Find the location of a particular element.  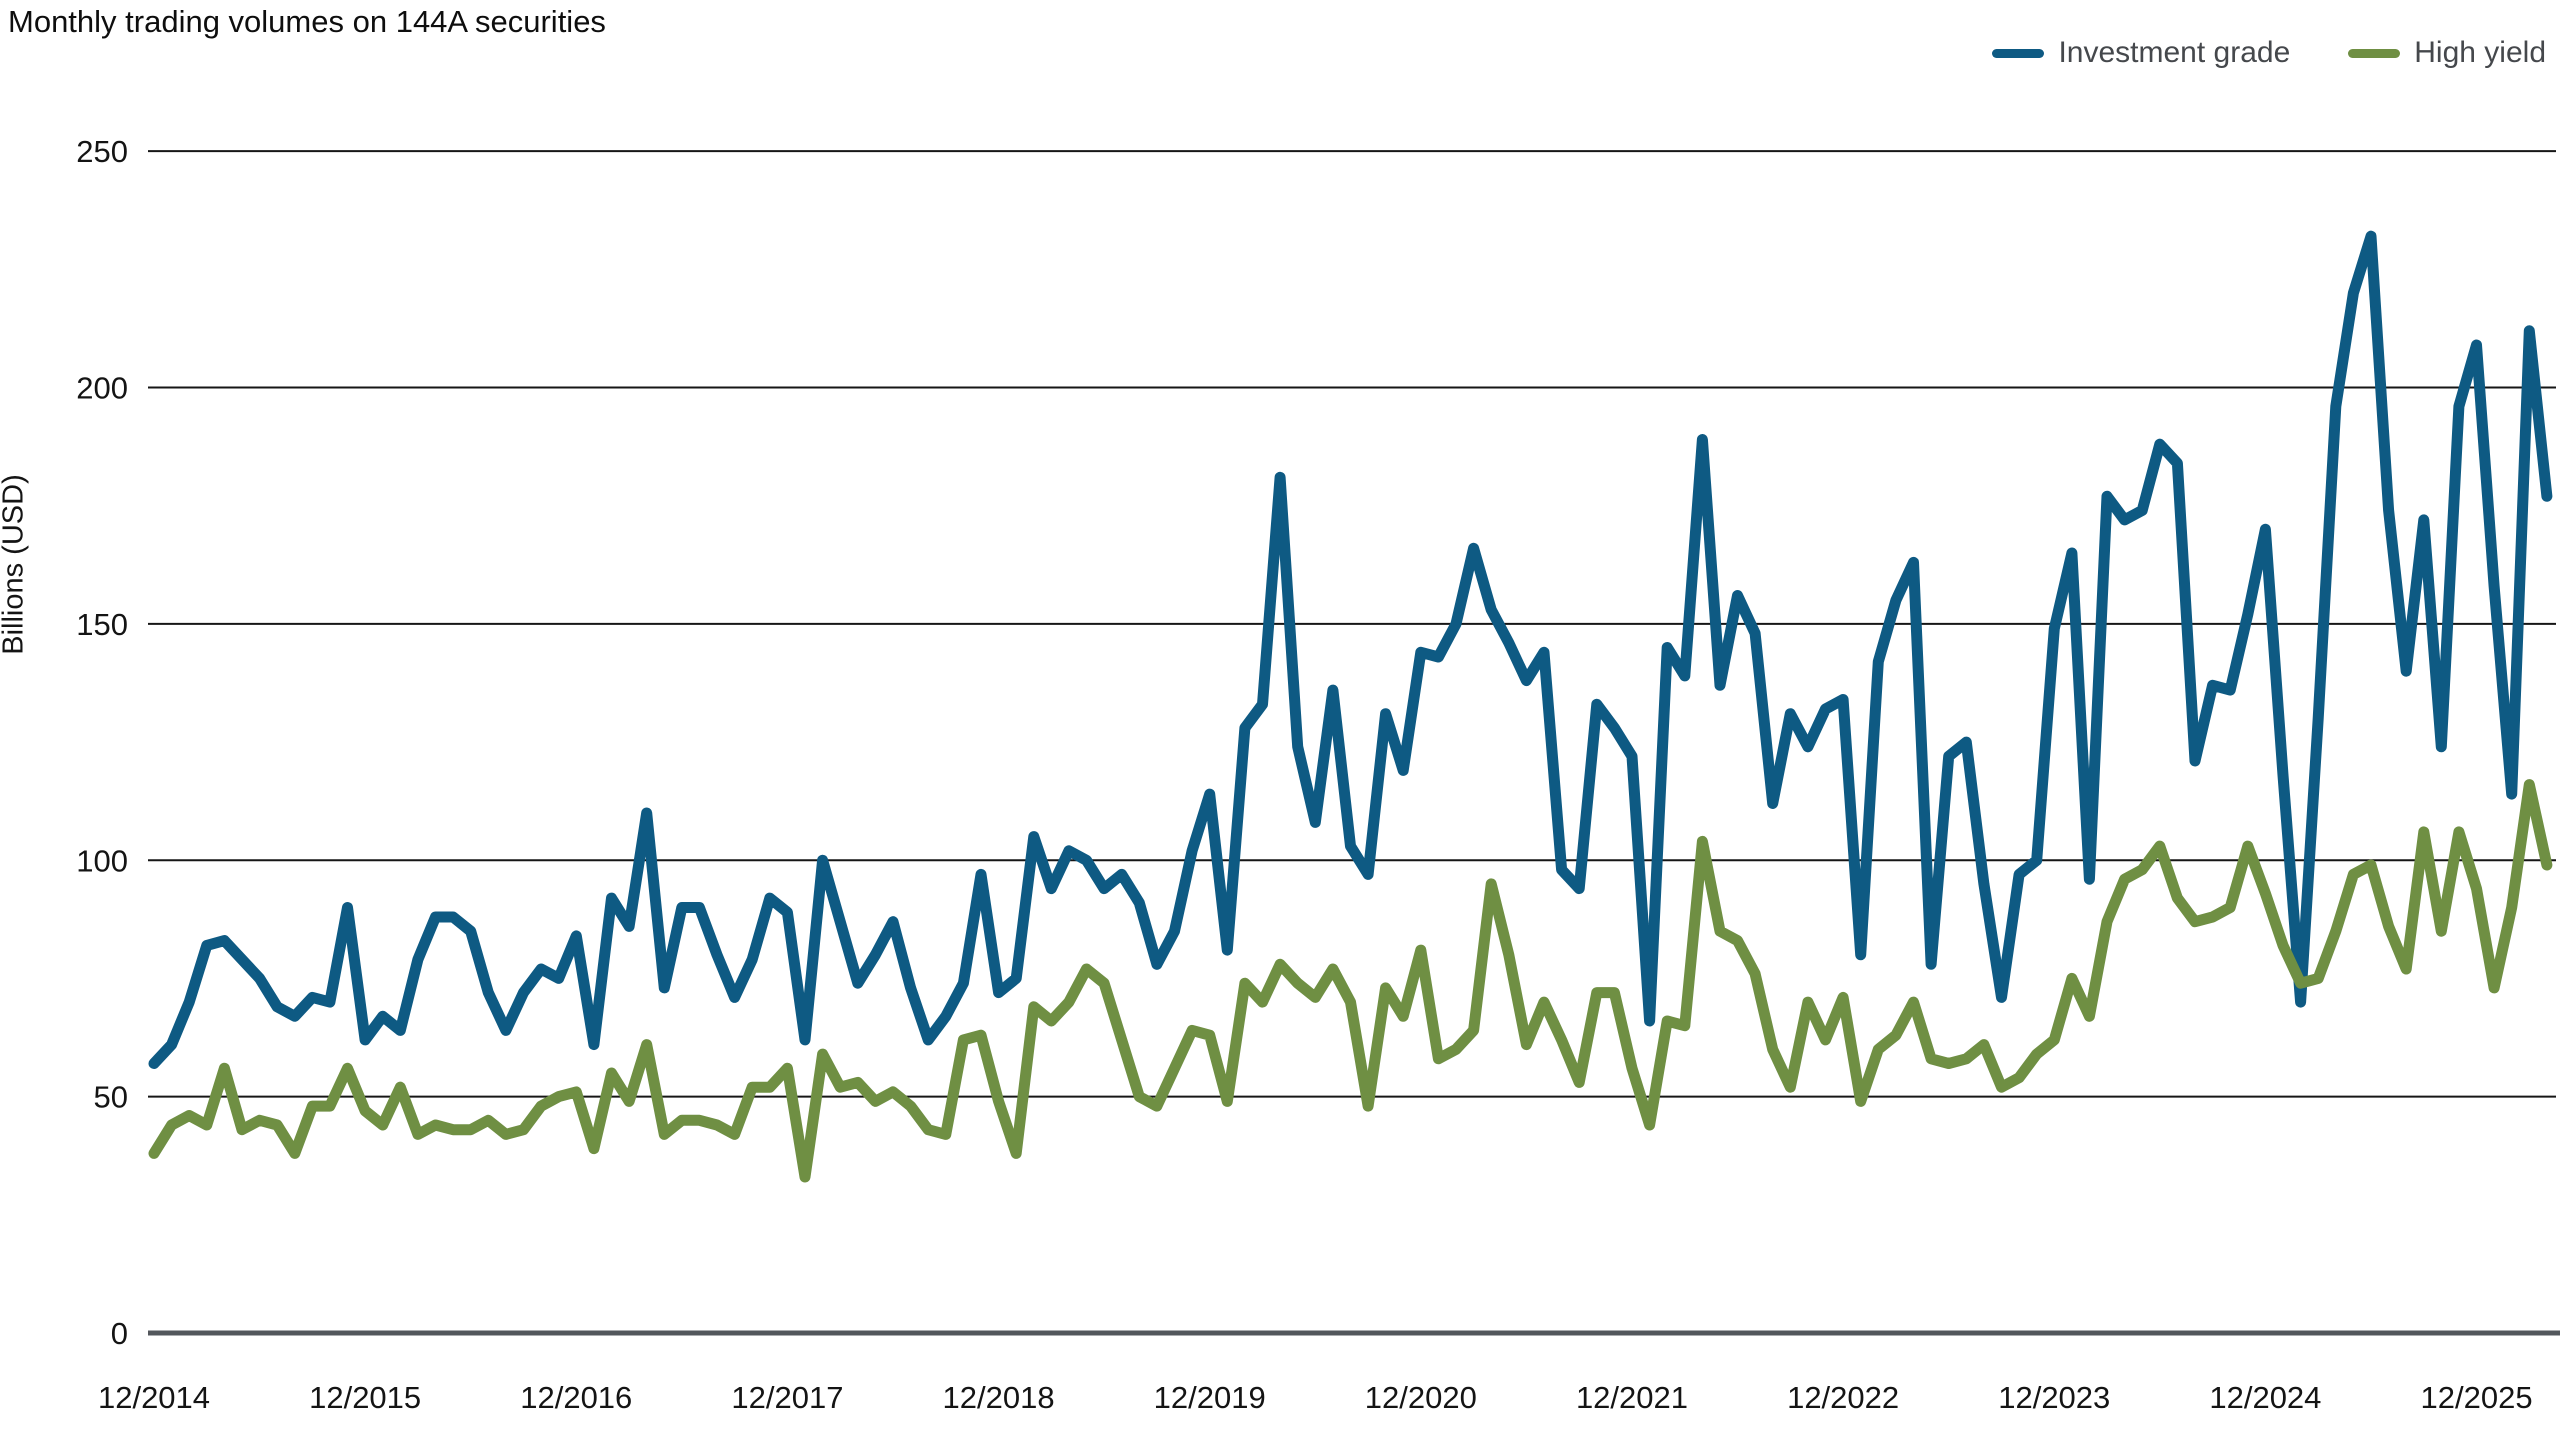

y-tick-label-0: 0 is located at coordinates (119, 1333).